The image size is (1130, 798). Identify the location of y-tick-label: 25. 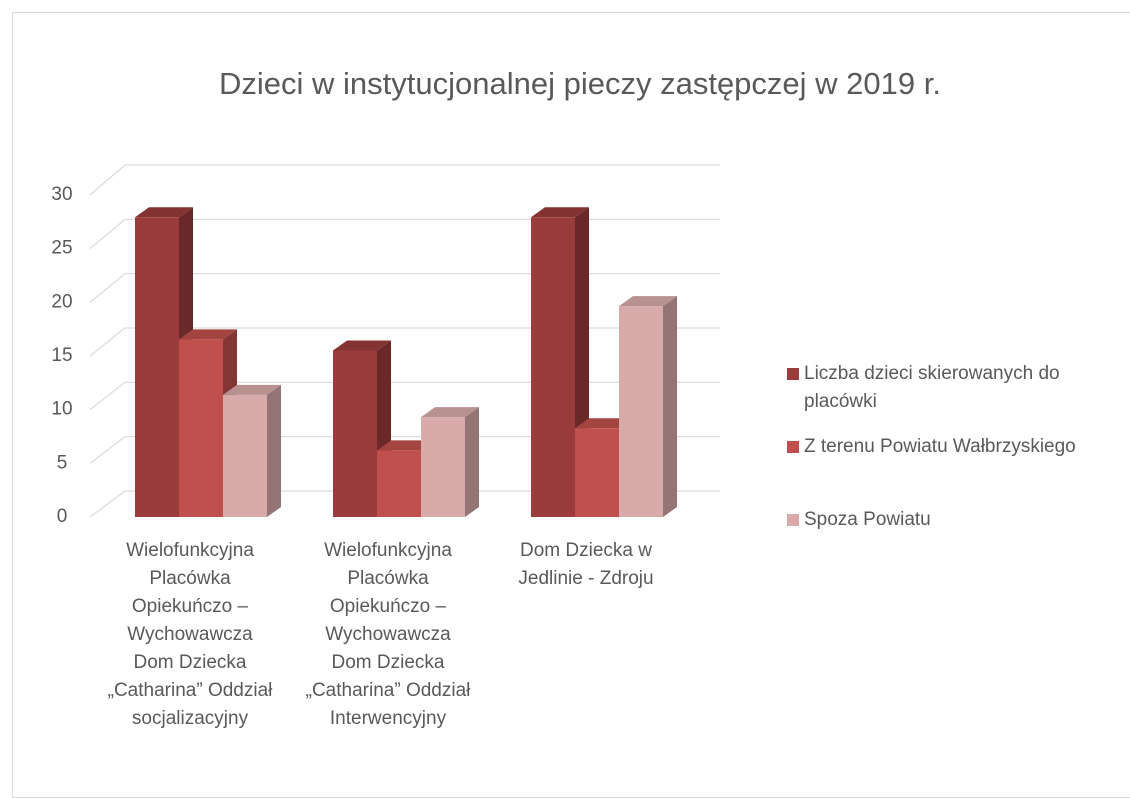
(61, 248).